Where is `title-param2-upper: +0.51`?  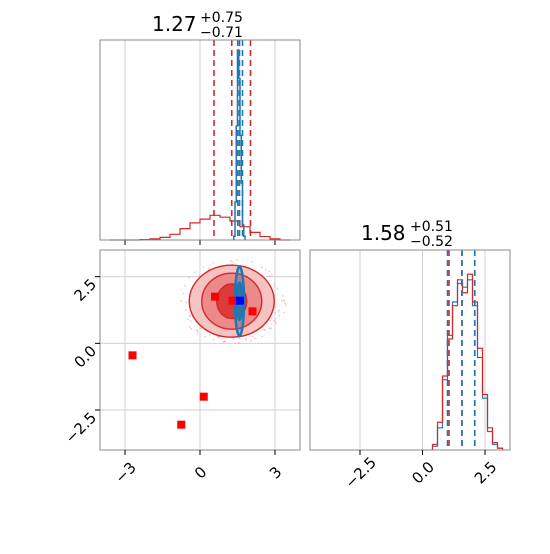 title-param2-upper: +0.51 is located at coordinates (431, 227).